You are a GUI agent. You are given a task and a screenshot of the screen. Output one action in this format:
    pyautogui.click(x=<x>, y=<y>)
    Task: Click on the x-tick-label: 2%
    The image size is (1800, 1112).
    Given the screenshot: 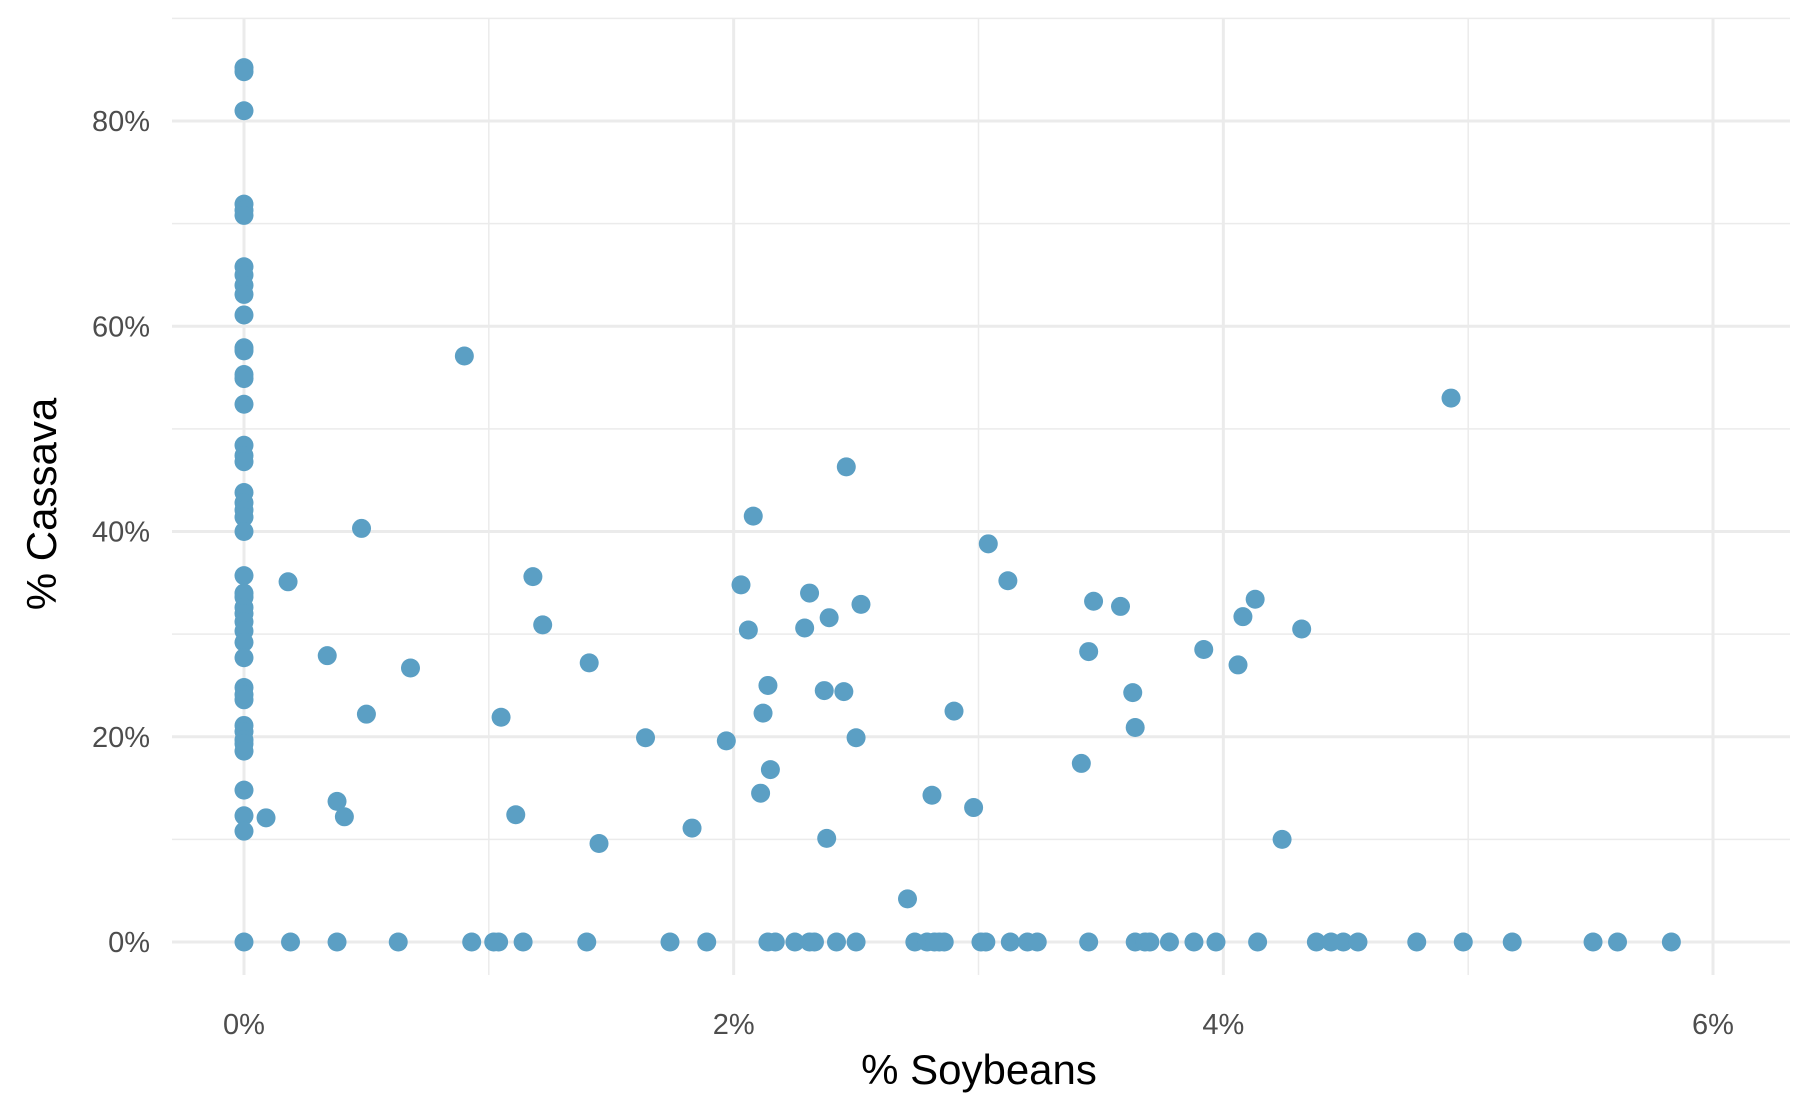 What is the action you would take?
    pyautogui.click(x=734, y=1025)
    